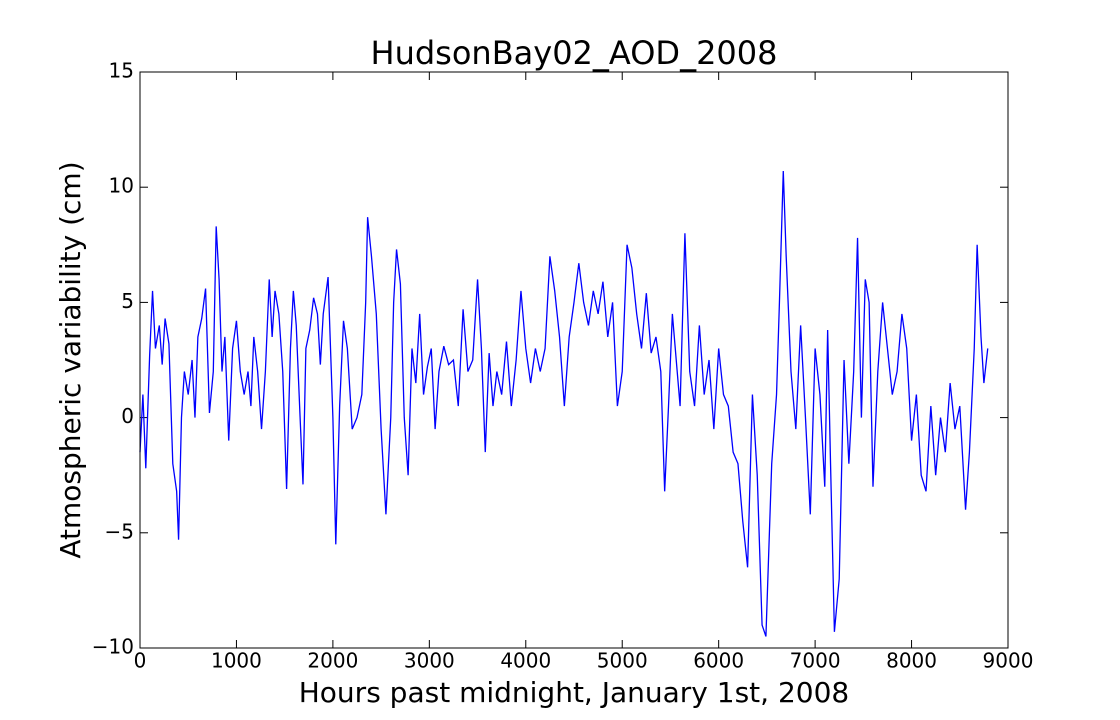 This screenshot has width=1120, height=720. What do you see at coordinates (911, 661) in the screenshot?
I see `x-tick-label: 8000` at bounding box center [911, 661].